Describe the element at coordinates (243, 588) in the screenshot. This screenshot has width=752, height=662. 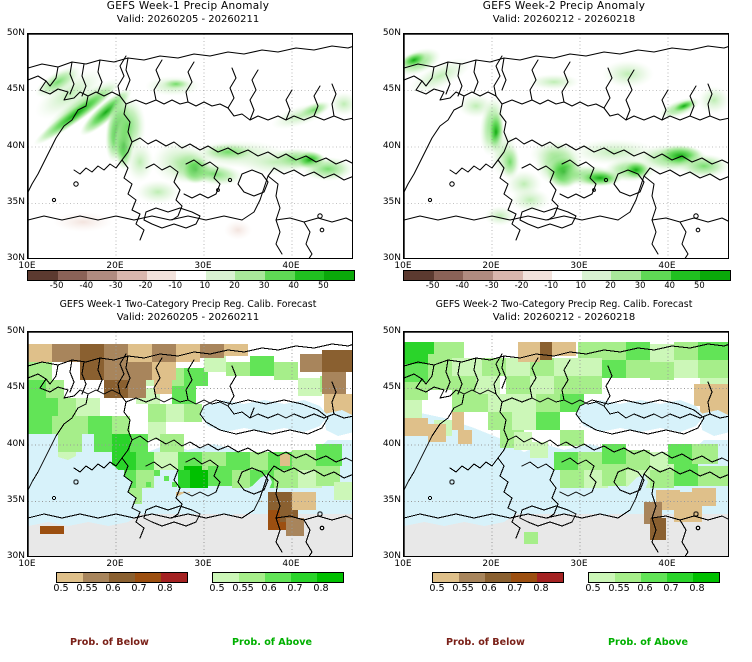
I see `above-tick-1-p3: 0.55` at that location.